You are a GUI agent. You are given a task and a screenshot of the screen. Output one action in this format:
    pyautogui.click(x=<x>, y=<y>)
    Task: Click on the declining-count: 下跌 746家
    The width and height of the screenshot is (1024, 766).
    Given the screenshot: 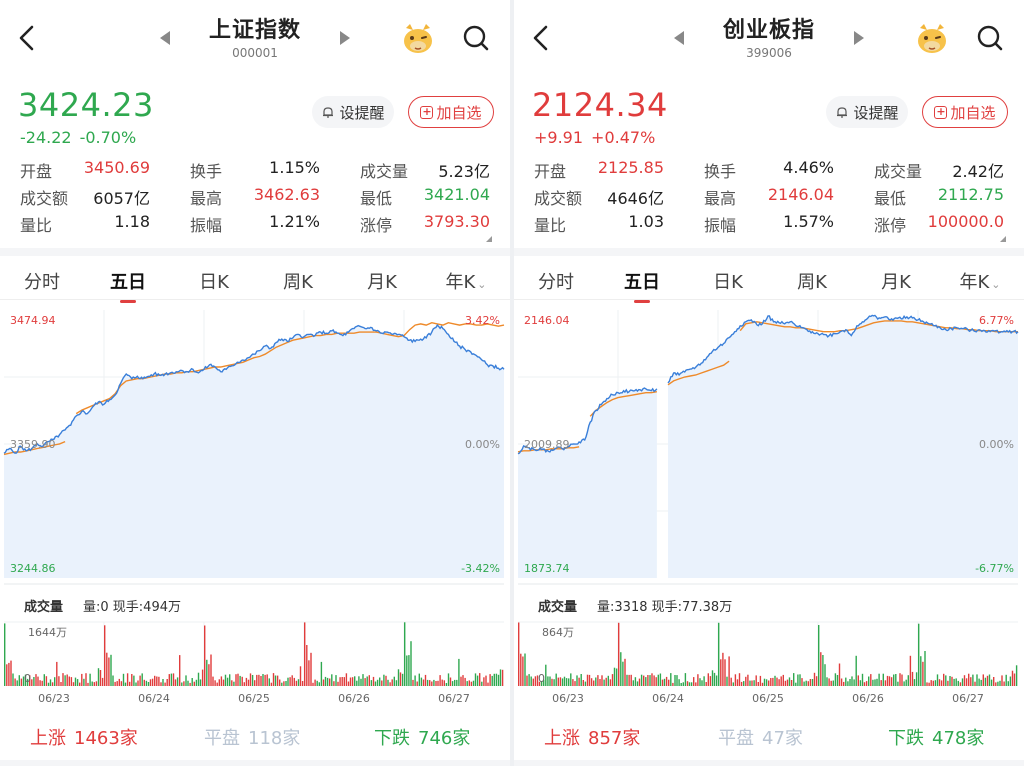 What is the action you would take?
    pyautogui.click(x=422, y=737)
    